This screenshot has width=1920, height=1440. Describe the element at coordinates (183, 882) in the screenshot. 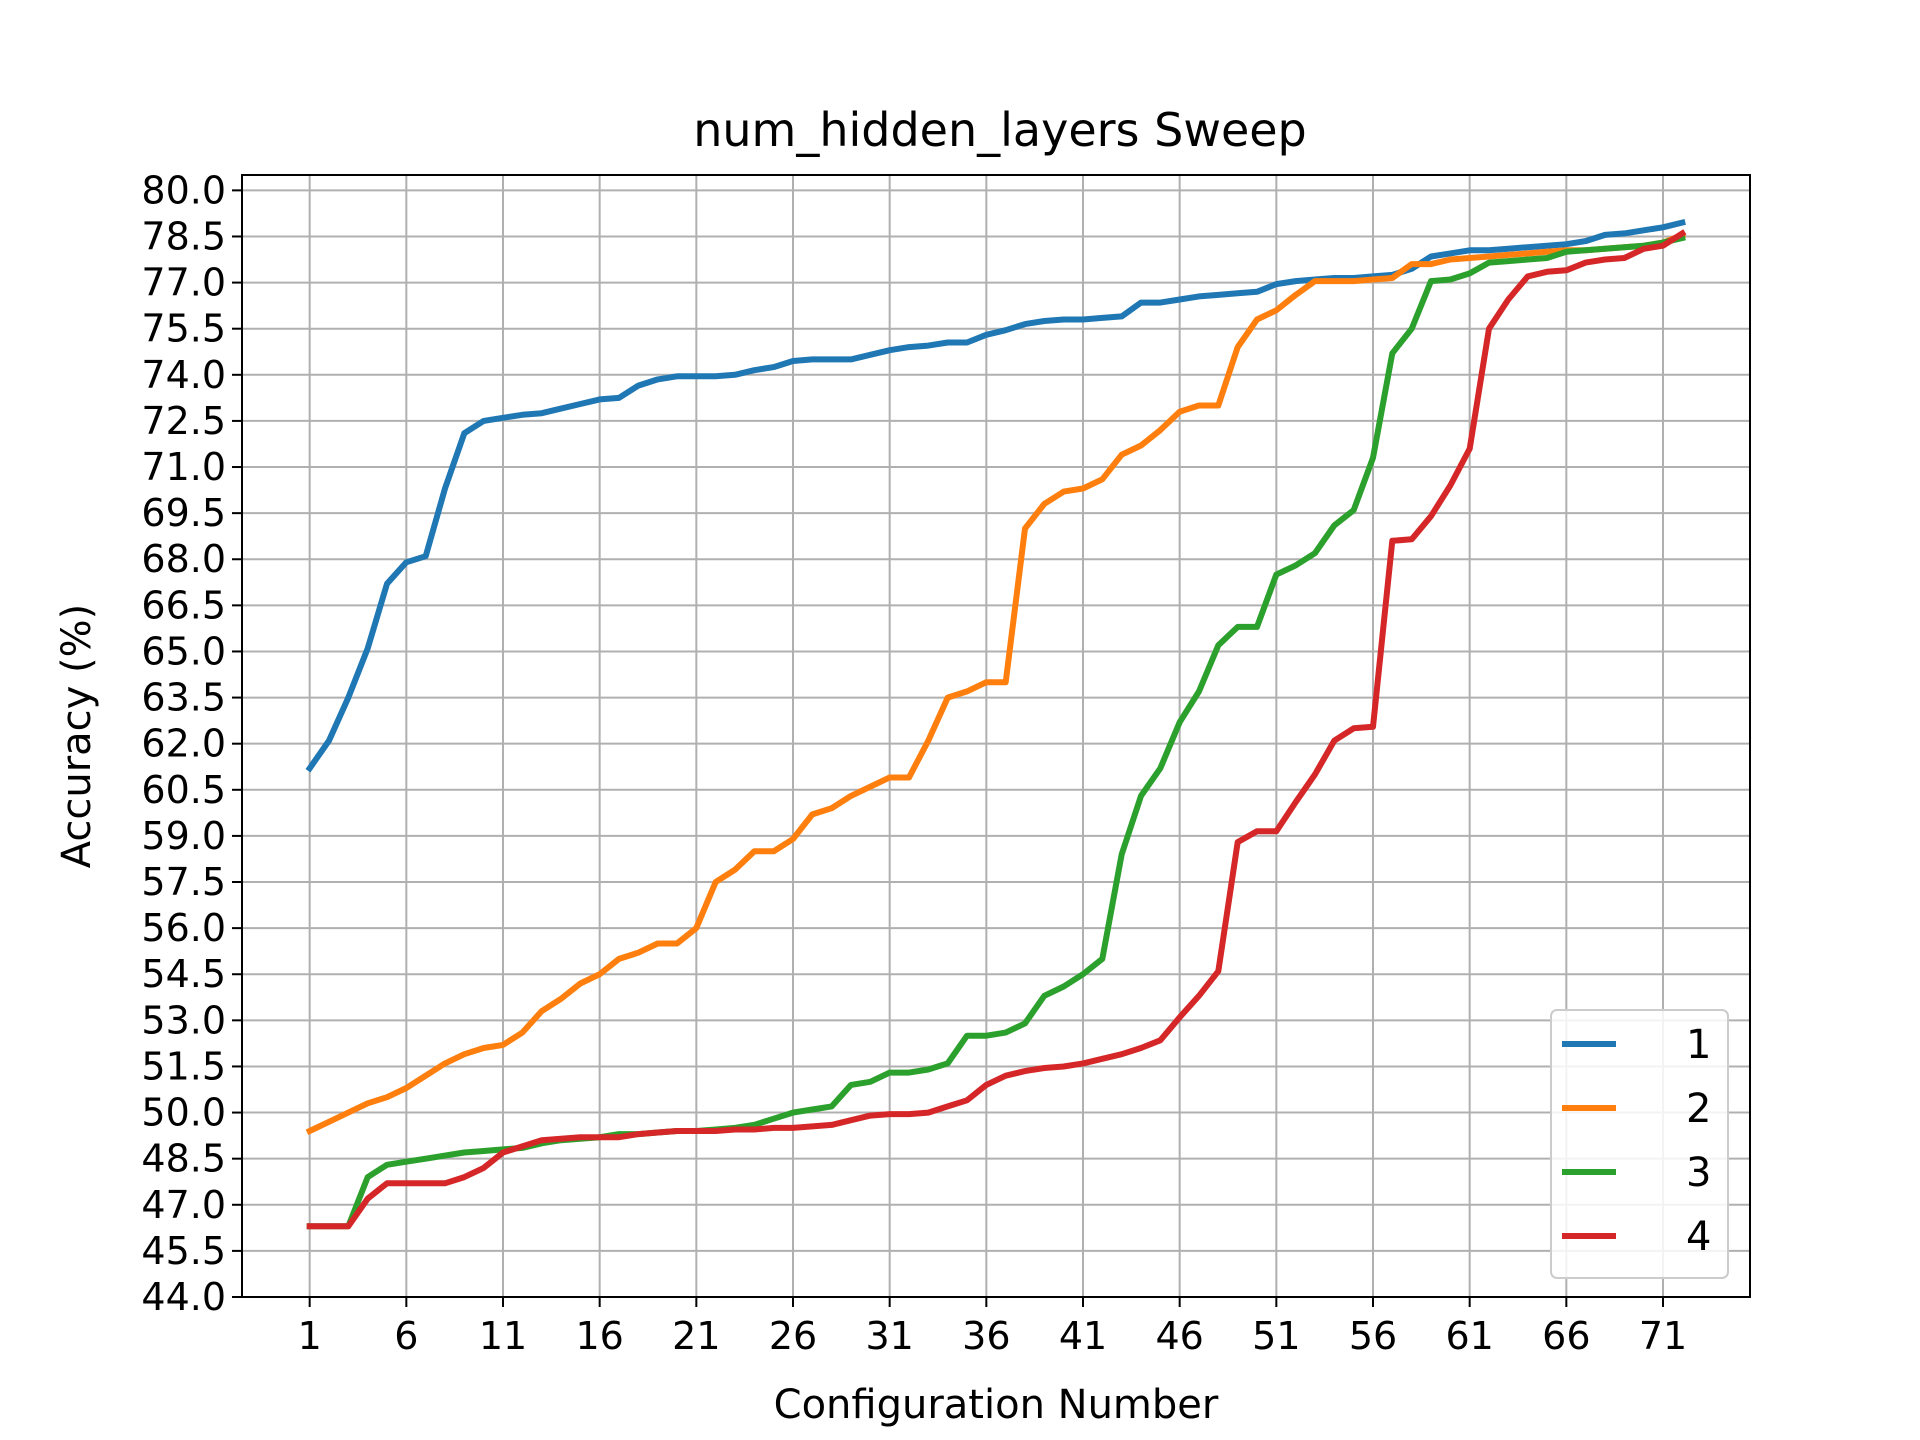

I see `y-tick-label: 57.5` at that location.